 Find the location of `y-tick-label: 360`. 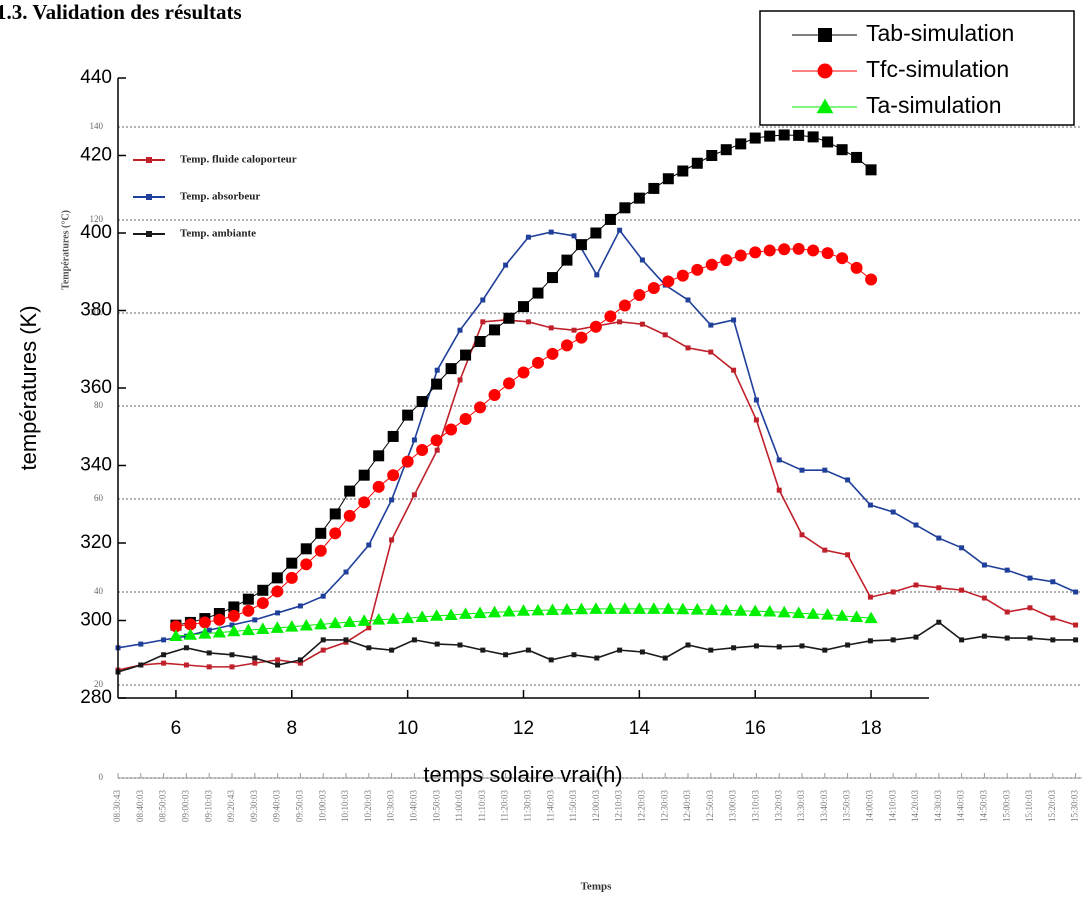

y-tick-label: 360 is located at coordinates (96, 387).